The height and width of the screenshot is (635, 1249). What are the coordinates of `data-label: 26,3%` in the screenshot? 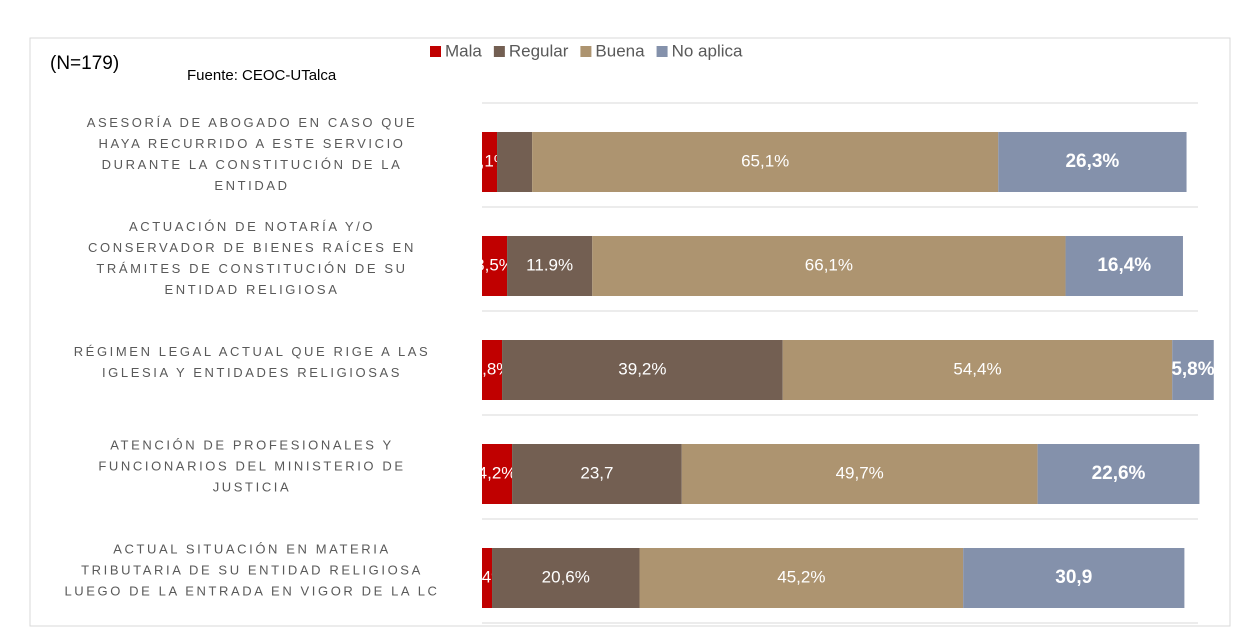 It's located at (1092, 161).